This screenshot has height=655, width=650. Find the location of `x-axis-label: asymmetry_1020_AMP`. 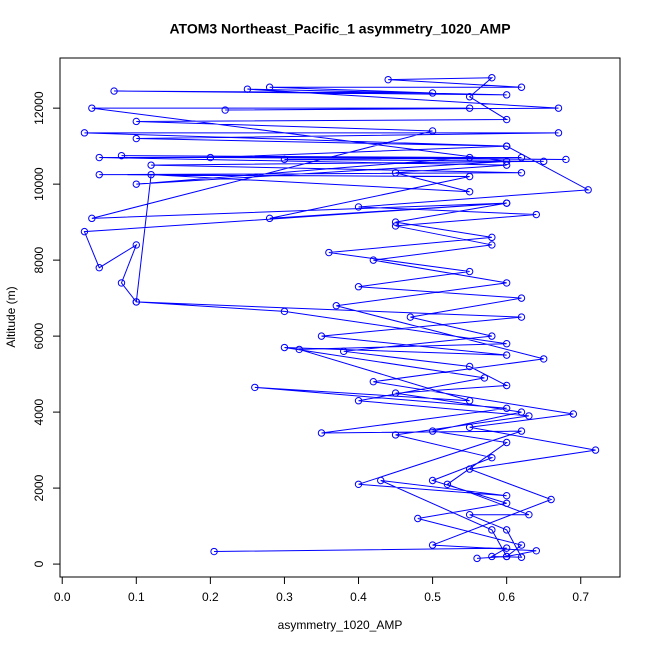

x-axis-label: asymmetry_1020_AMP is located at coordinates (340, 625).